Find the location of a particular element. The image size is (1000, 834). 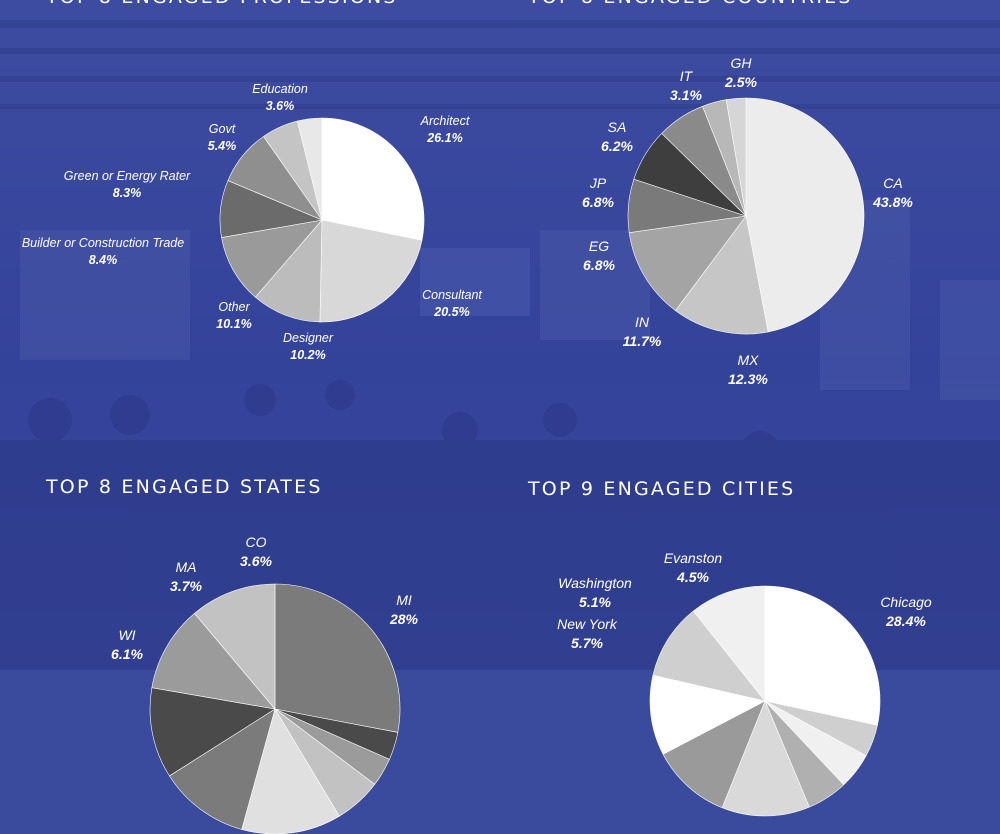

slice-label-name: Builder or Construction Trade is located at coordinates (103, 243).